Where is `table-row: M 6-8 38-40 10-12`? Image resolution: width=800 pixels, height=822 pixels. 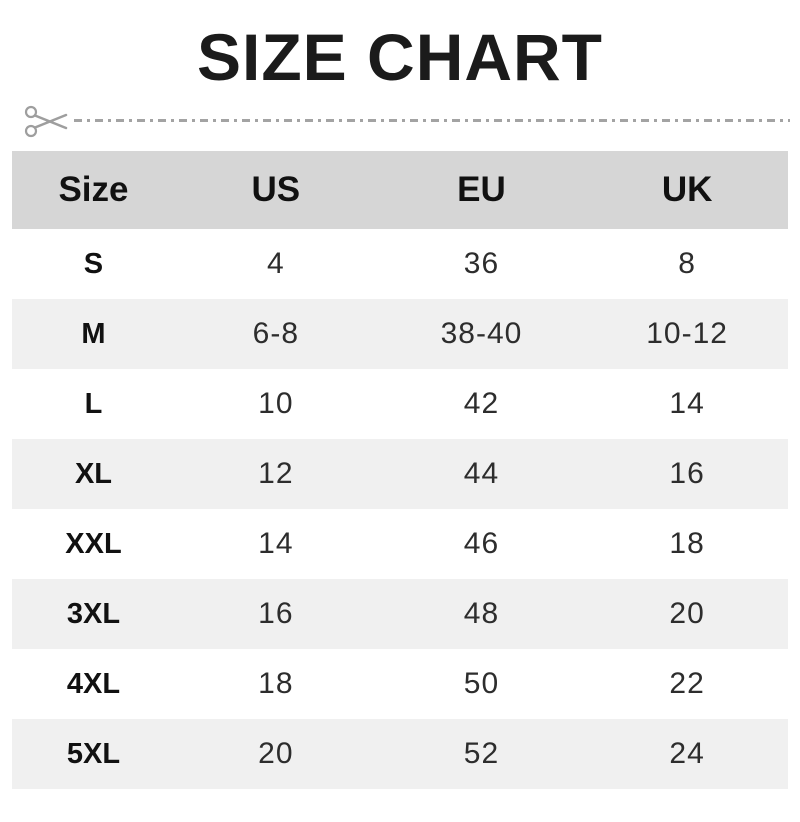 table-row: M 6-8 38-40 10-12 is located at coordinates (400, 334).